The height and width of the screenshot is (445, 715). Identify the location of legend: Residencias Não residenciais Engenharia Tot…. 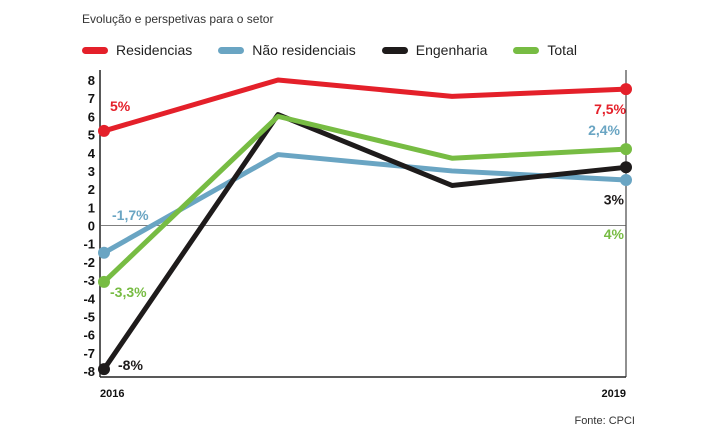
(329, 50).